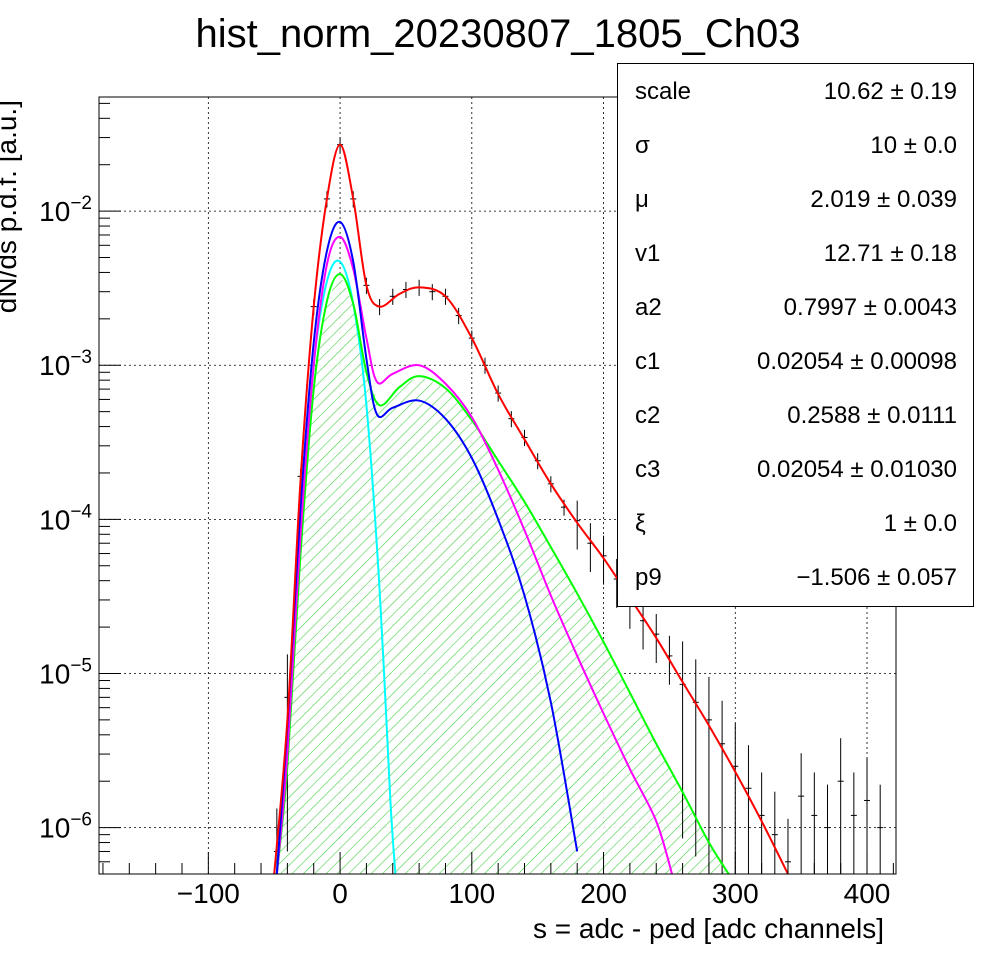  I want to click on fit-parameter-value: 10 ± 0.0, so click(913, 145).